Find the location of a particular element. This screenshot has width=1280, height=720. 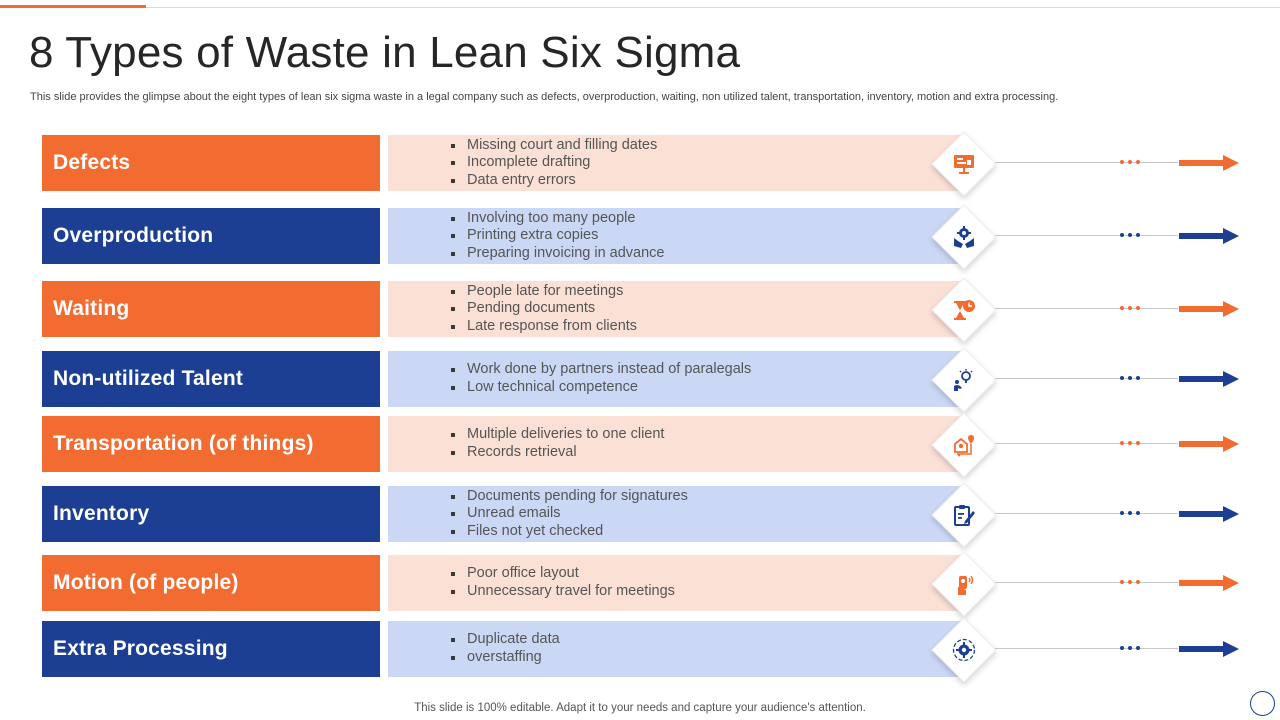

waste-example-item: Printing extra copies is located at coordinates (557, 236).